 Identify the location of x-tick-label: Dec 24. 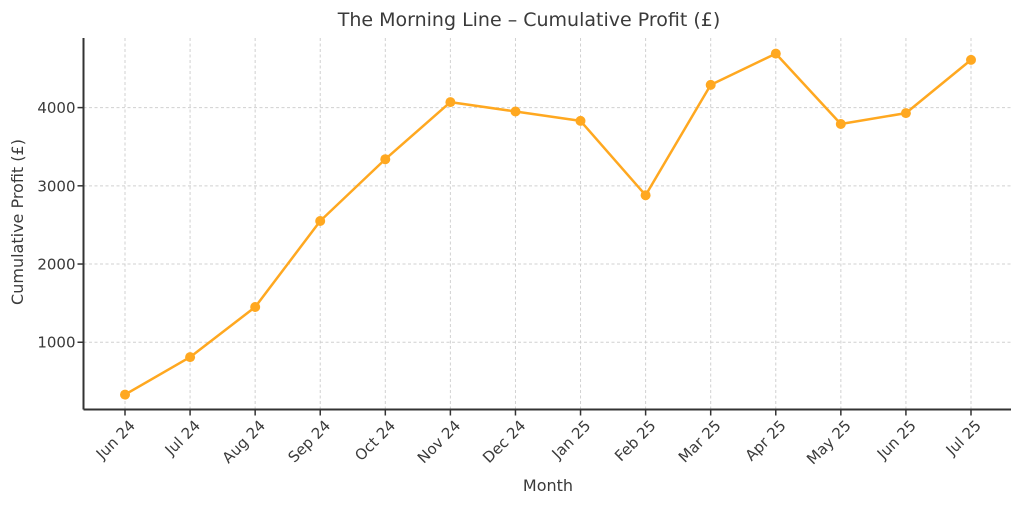
(504, 442).